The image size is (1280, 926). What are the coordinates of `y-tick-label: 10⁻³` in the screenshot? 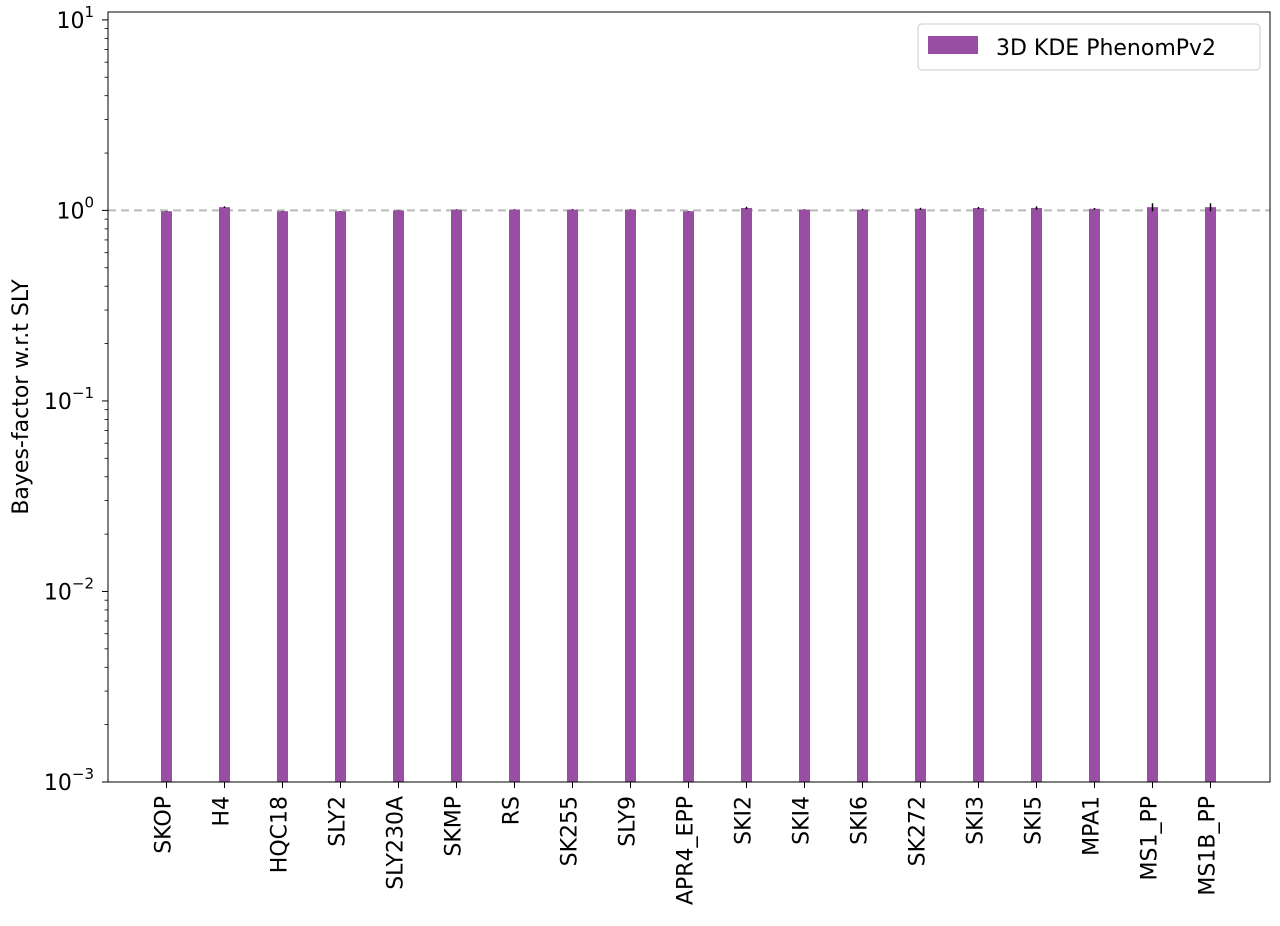 It's located at (69, 780).